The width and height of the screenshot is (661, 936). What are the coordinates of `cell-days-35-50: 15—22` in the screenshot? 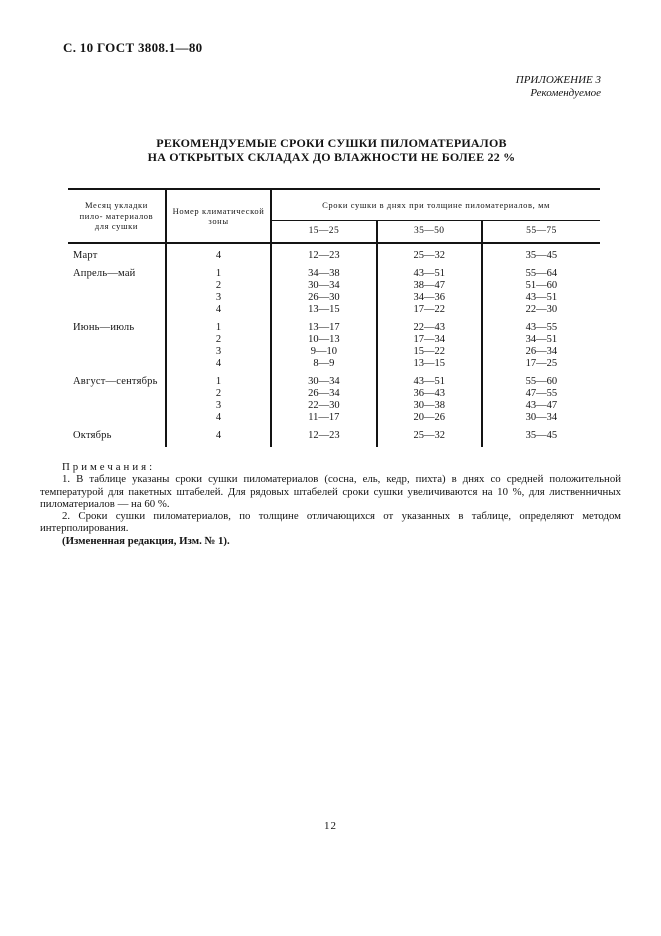 It's located at (428, 352).